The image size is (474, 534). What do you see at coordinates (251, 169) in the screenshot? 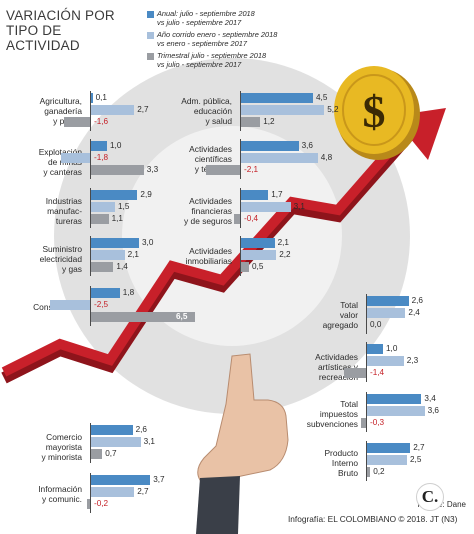
I see `value-label: -2,1` at bounding box center [251, 169].